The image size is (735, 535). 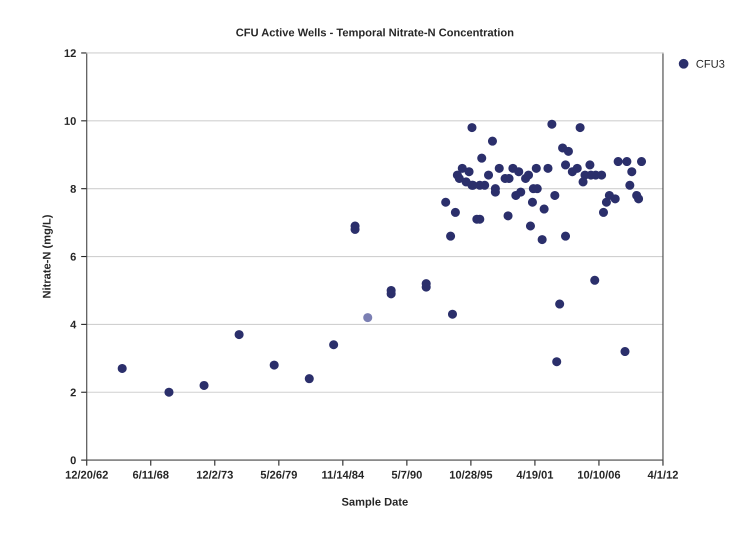 I want to click on legend-label: CFU3, so click(x=710, y=64).